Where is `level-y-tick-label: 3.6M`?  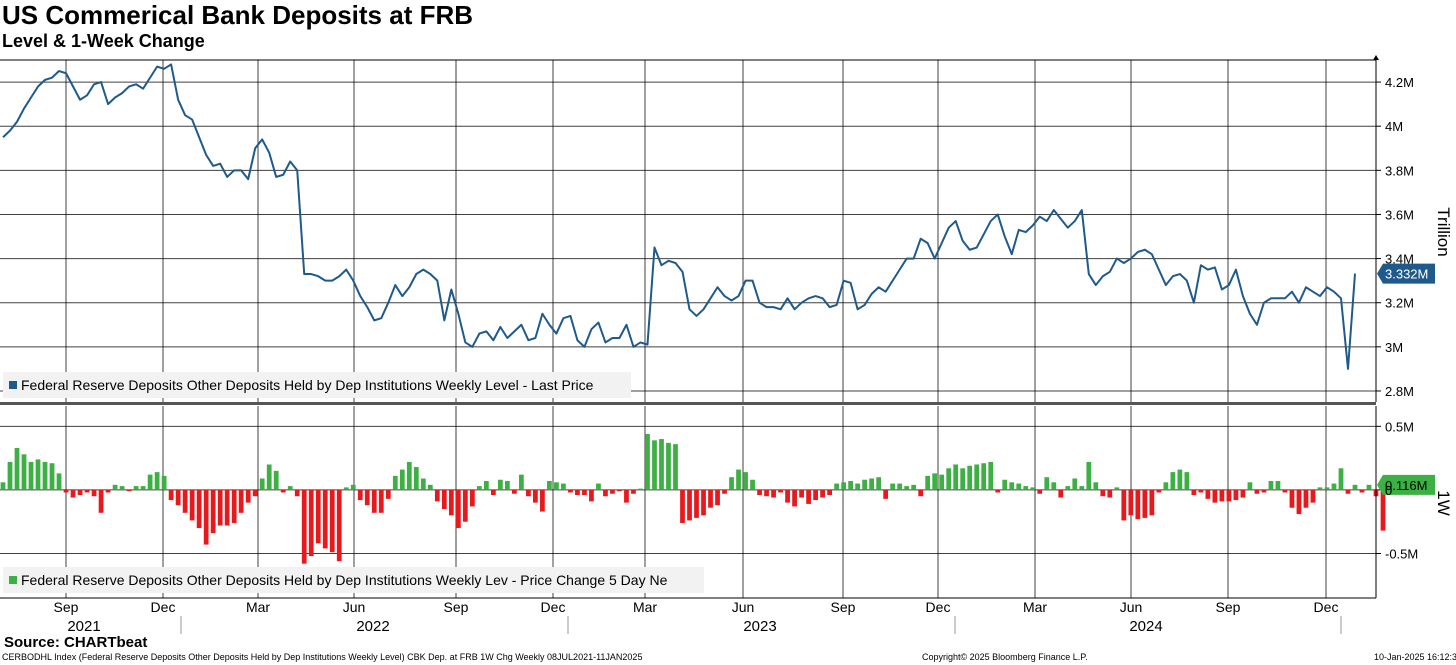
level-y-tick-label: 3.6M is located at coordinates (1399, 214).